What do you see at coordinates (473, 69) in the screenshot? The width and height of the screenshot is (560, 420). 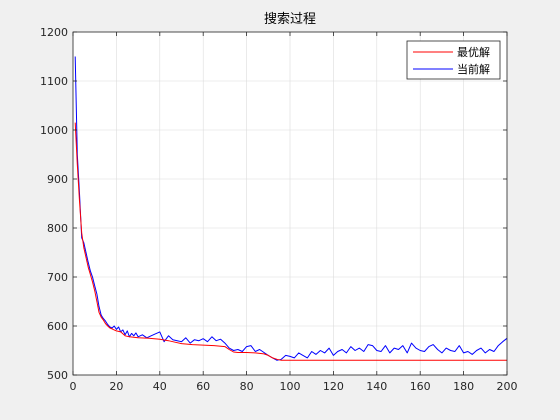 I see `legend-label-current: 当前解` at bounding box center [473, 69].